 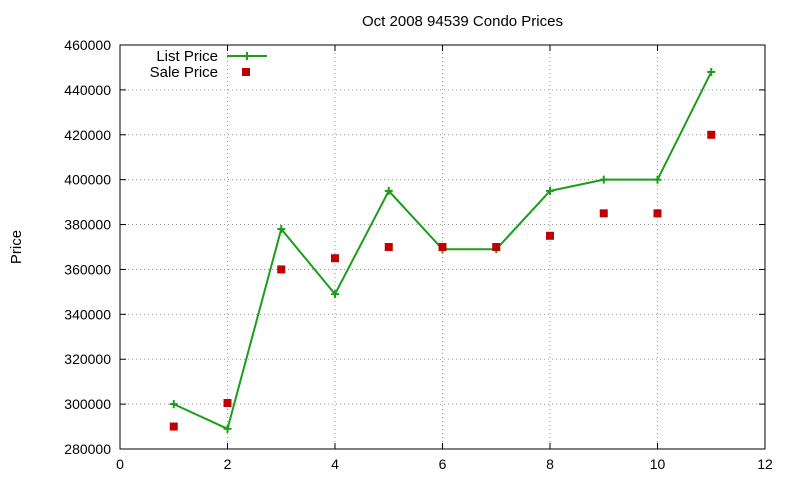 I want to click on x-tick-label: 0, so click(x=120, y=464).